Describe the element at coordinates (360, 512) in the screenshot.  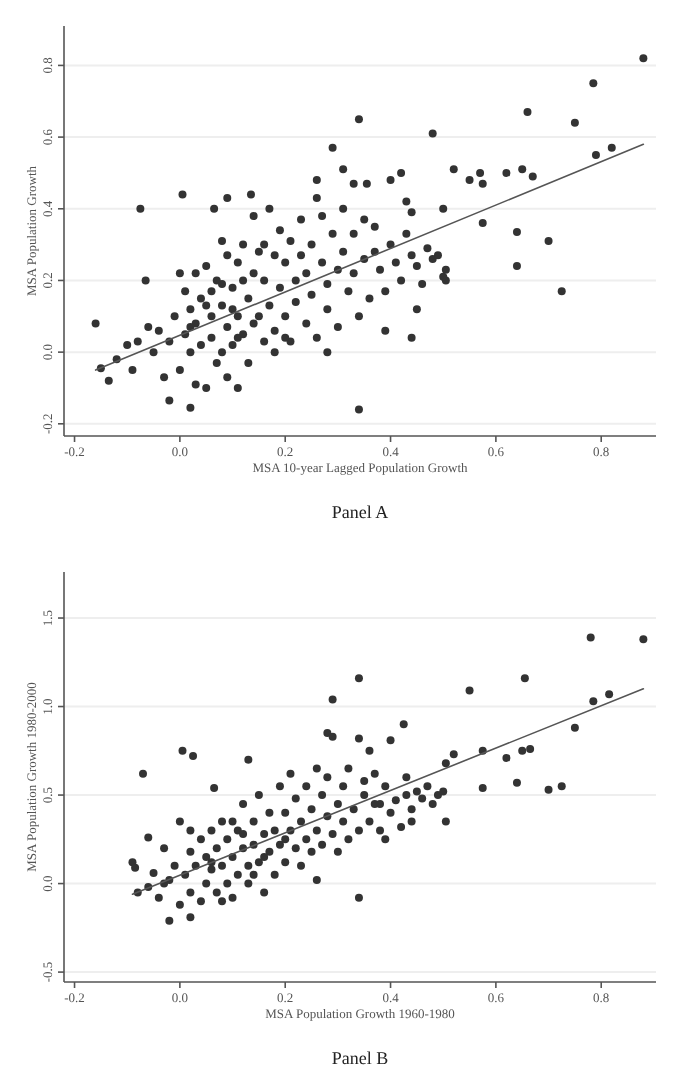
I see `text: Panel A` at that location.